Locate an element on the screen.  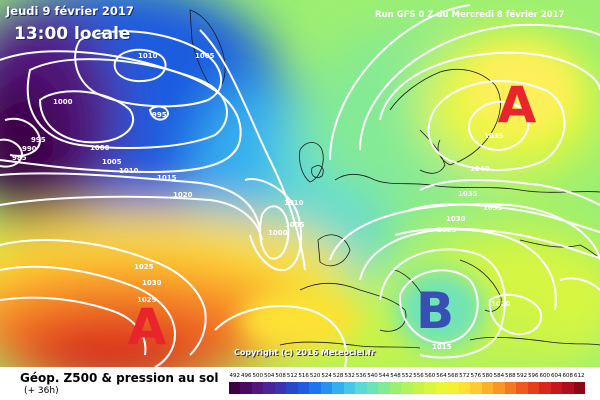
isobar-label: 985 is located at coordinates (19, 158).